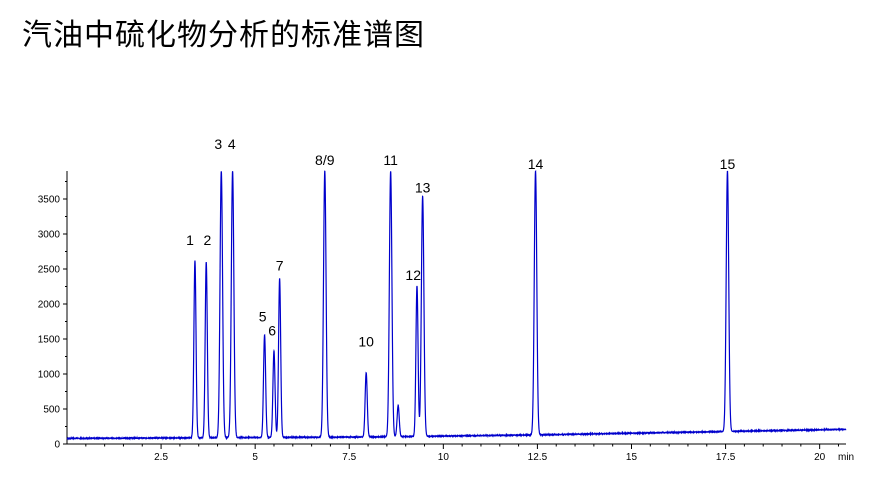 The width and height of the screenshot is (887, 483). Describe the element at coordinates (726, 457) in the screenshot. I see `x-tick-label: 17.5` at that location.